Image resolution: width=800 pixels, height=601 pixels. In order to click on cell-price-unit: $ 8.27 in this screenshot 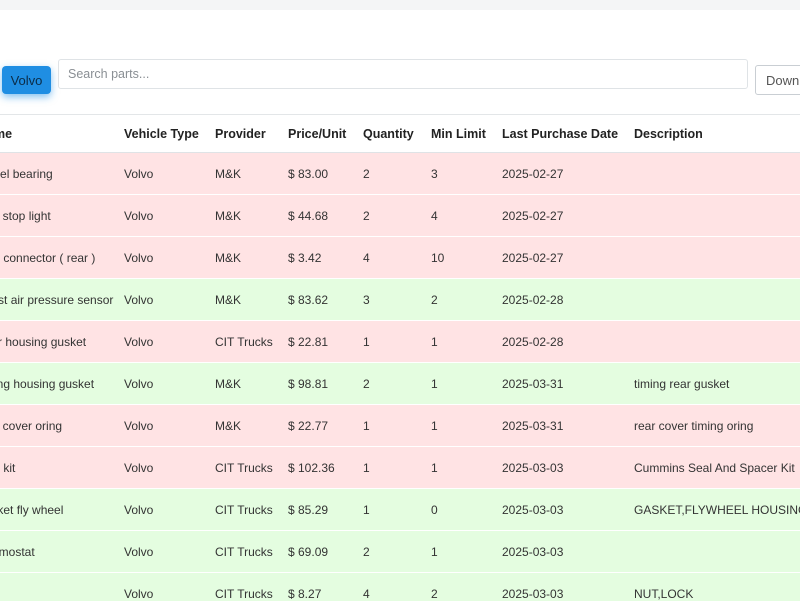, I will do `click(319, 587)`.